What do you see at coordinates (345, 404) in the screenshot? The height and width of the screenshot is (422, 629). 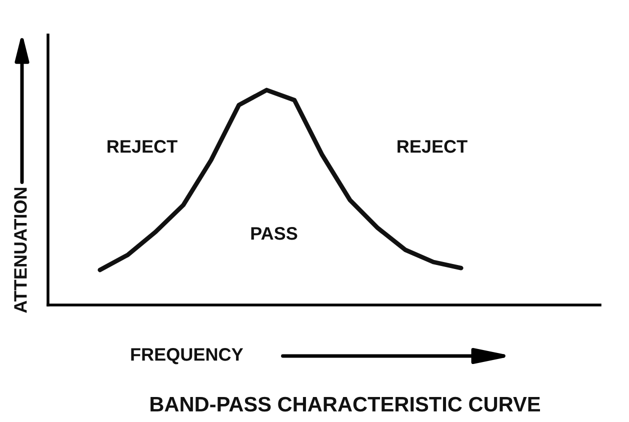 I see `text: BAND-PASS CHARACTERISTIC CURVE` at bounding box center [345, 404].